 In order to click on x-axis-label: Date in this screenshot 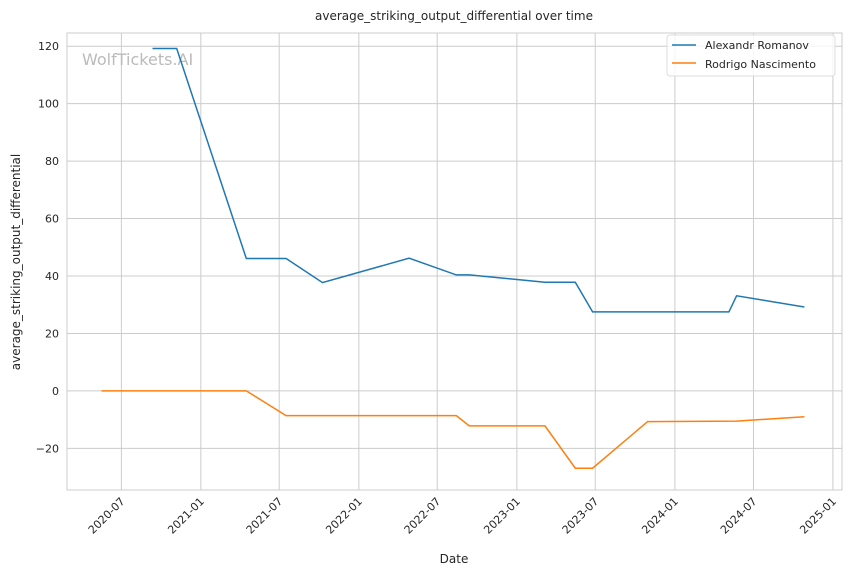, I will do `click(454, 559)`.